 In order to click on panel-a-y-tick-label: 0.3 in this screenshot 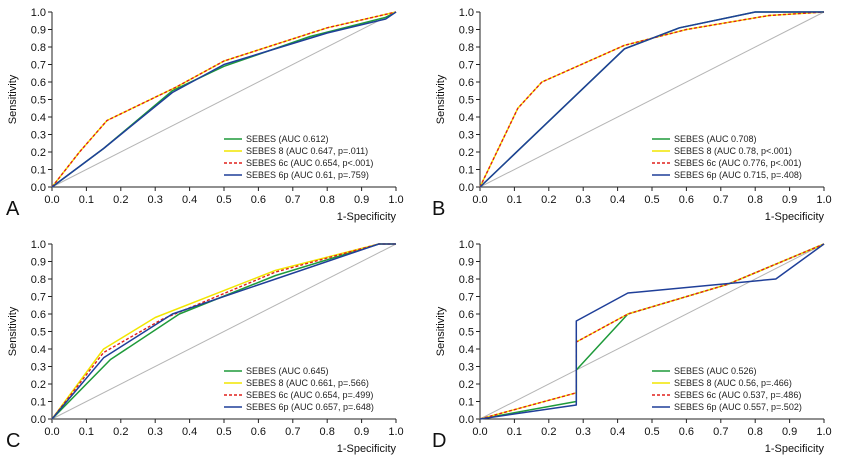, I will do `click(38, 136)`.